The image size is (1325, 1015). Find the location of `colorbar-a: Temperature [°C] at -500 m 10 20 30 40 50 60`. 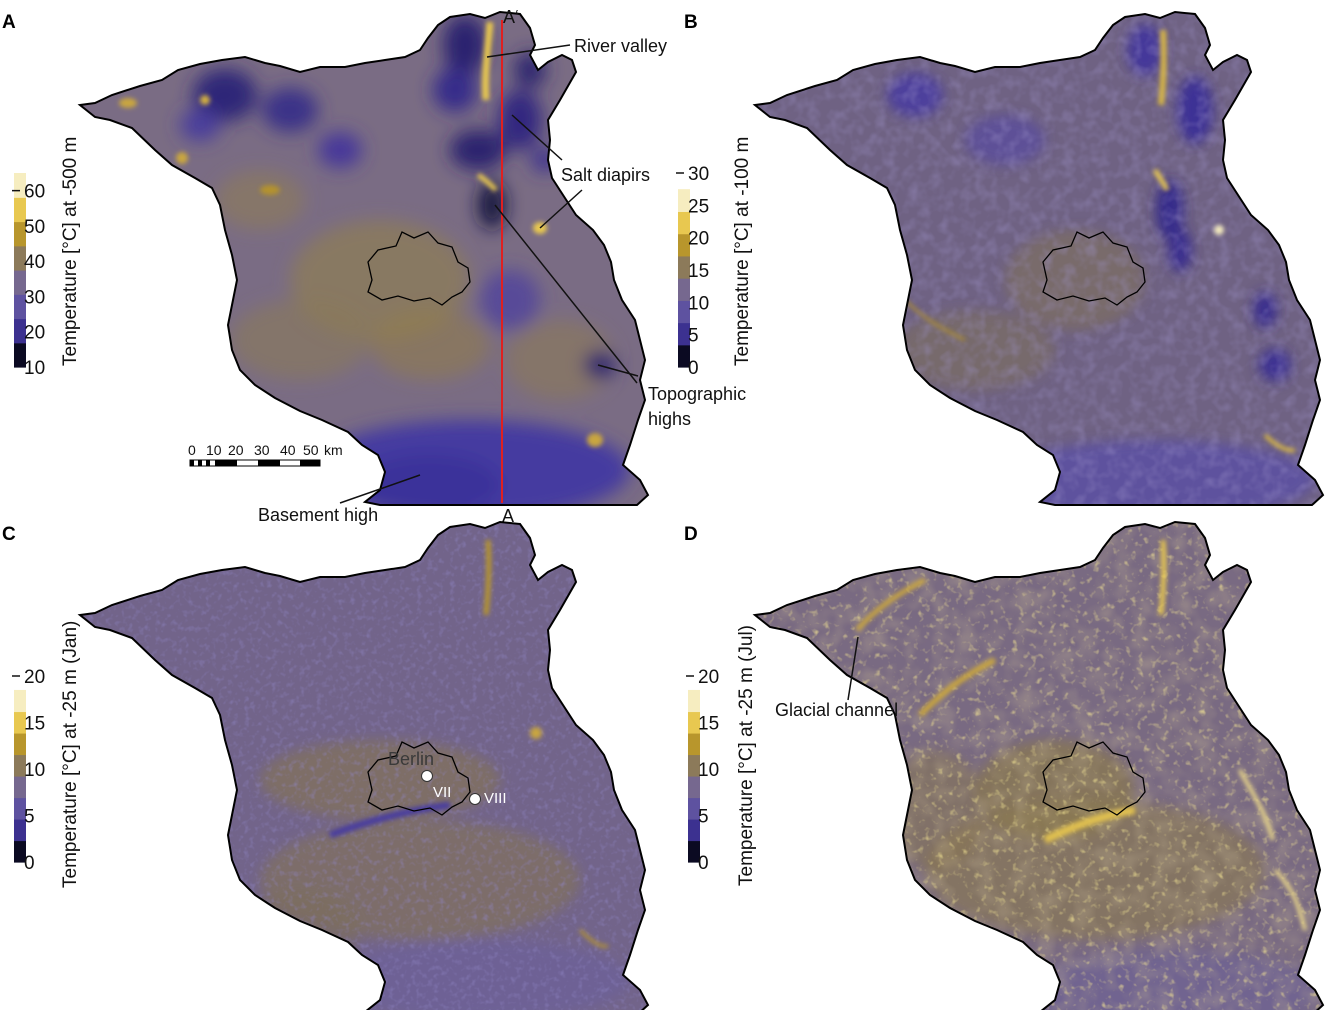

colorbar-a: Temperature [°C] at -500 m 10 20 30 40 50 60 is located at coordinates (46, 258).